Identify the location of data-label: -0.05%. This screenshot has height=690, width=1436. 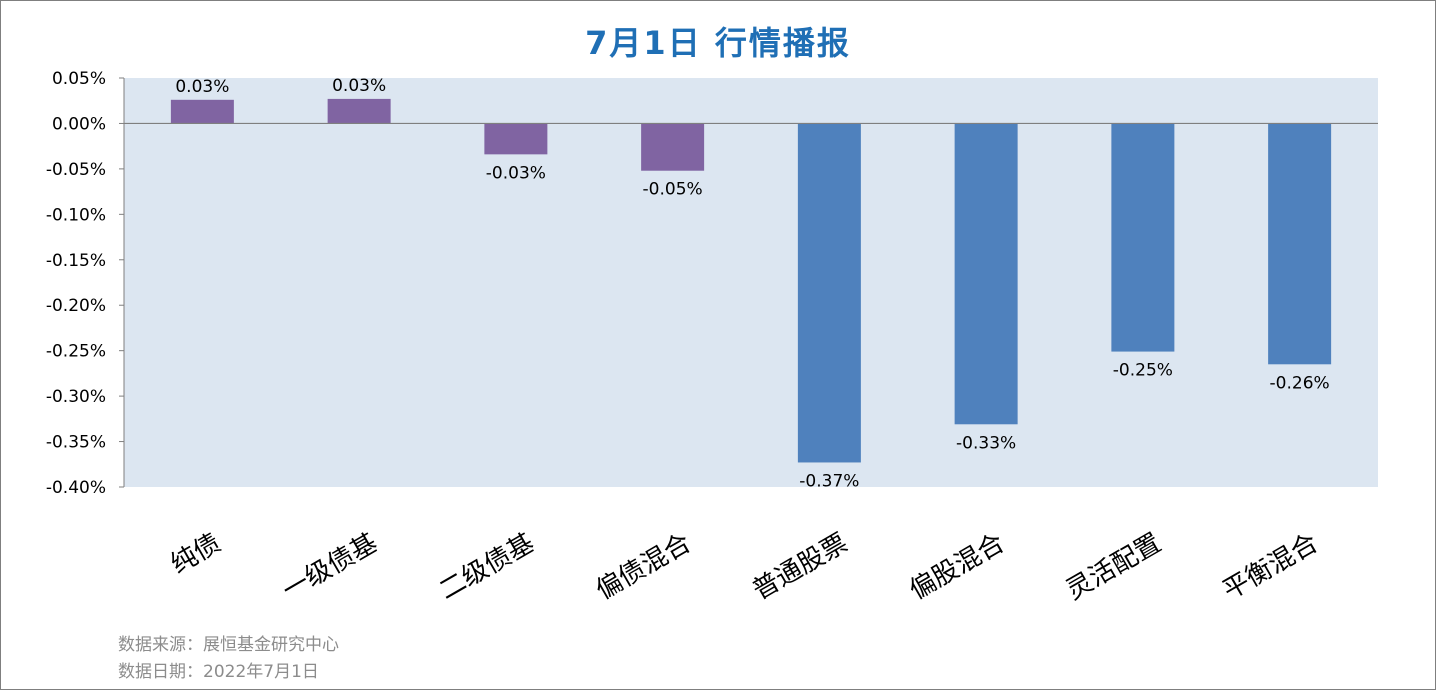
(673, 190).